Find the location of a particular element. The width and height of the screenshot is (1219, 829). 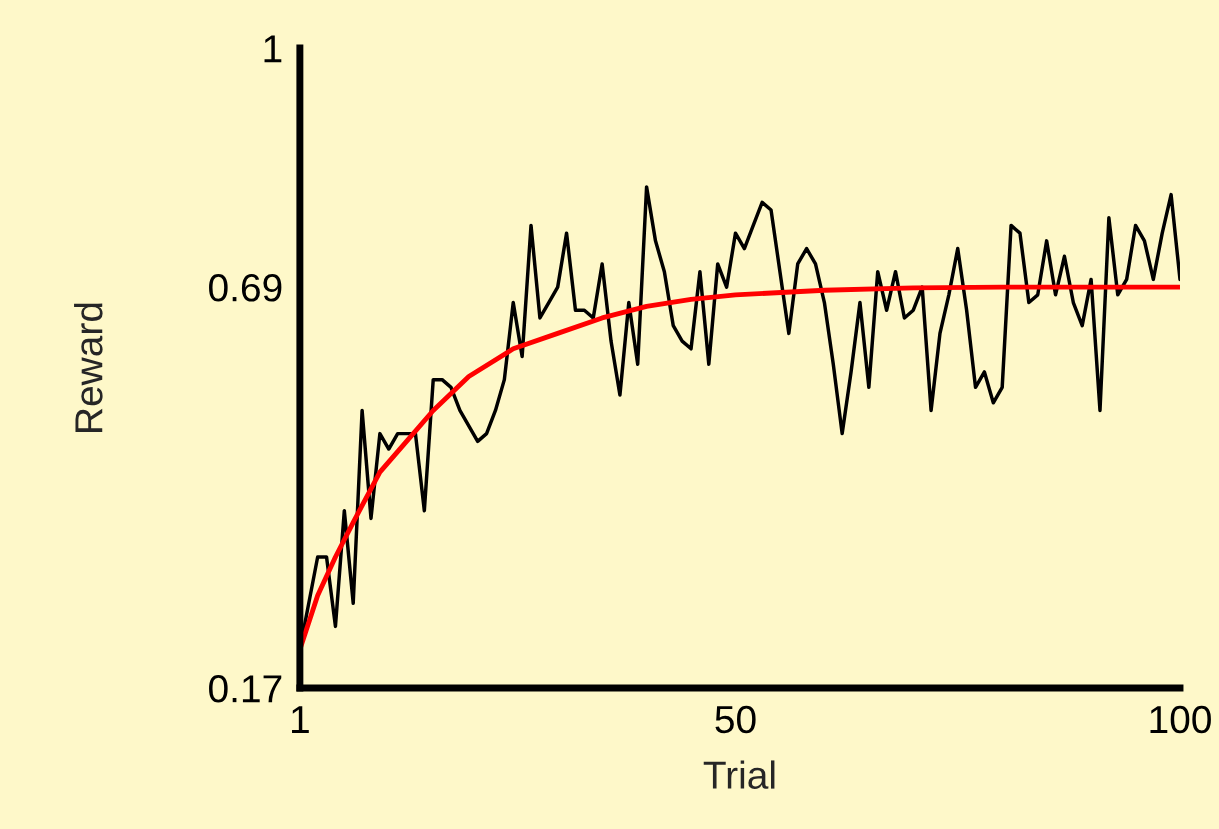

x-tick-label: 50 is located at coordinates (735, 719).